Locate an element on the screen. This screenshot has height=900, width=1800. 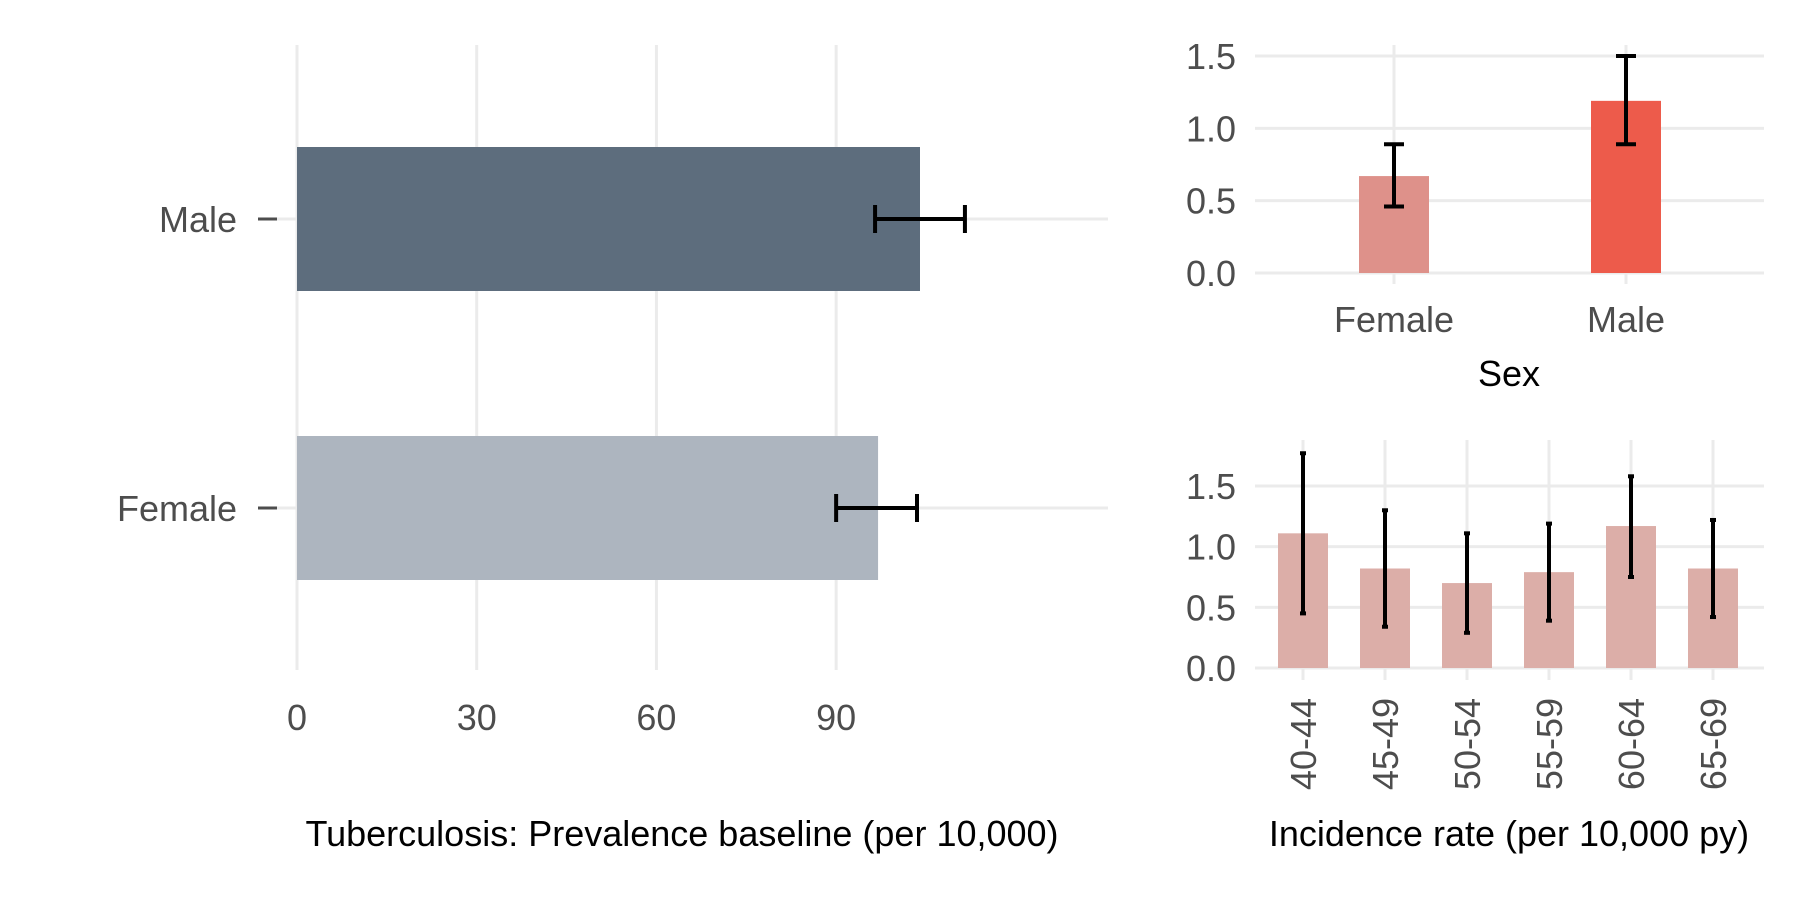
bar-female is located at coordinates (588, 508).